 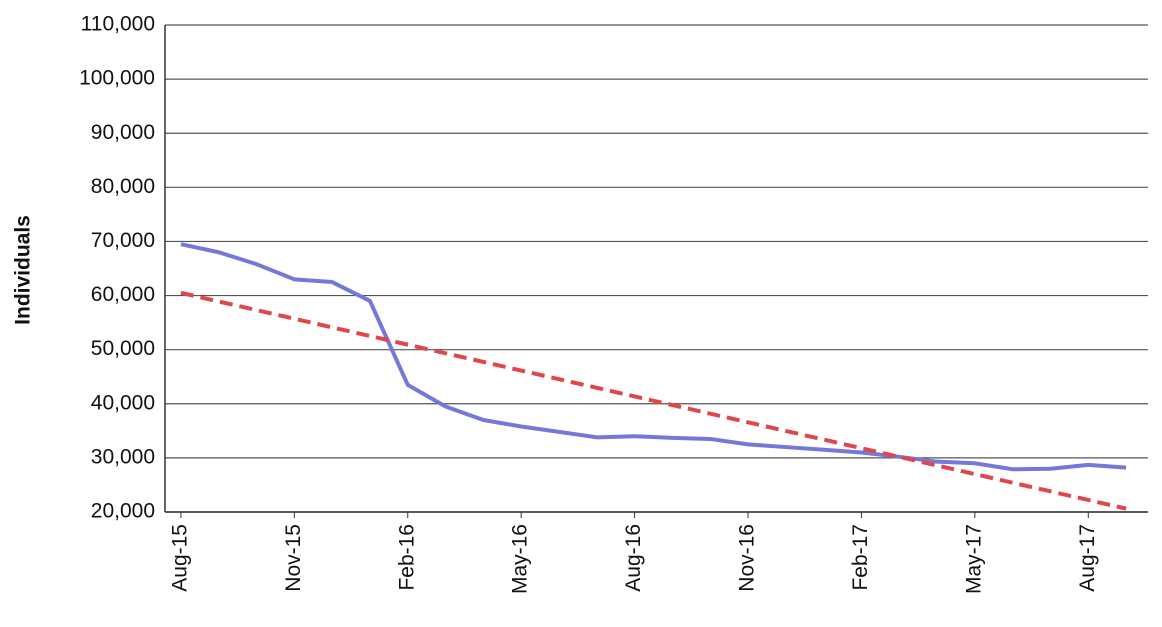 I want to click on y-axis-label: Individuals, so click(x=23, y=270).